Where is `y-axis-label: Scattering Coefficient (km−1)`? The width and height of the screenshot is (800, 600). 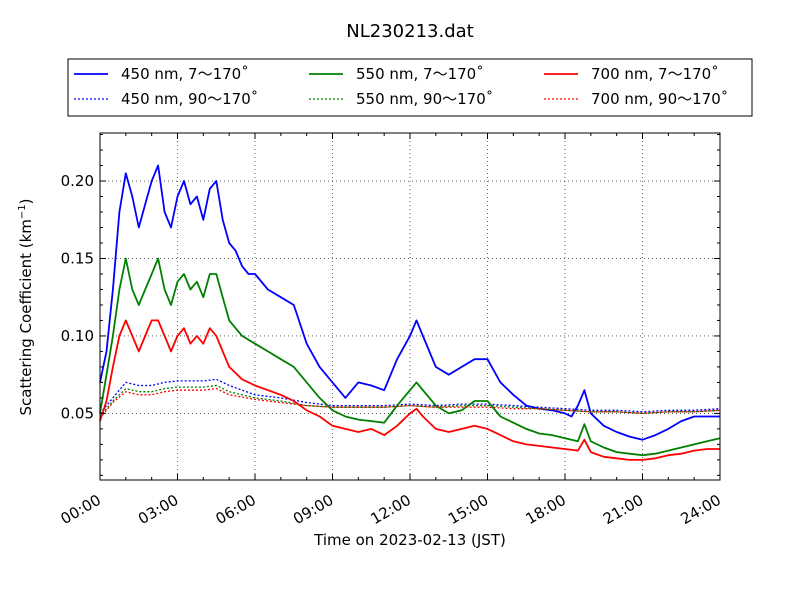
y-axis-label: Scattering Coefficient (km−1) is located at coordinates (26, 306).